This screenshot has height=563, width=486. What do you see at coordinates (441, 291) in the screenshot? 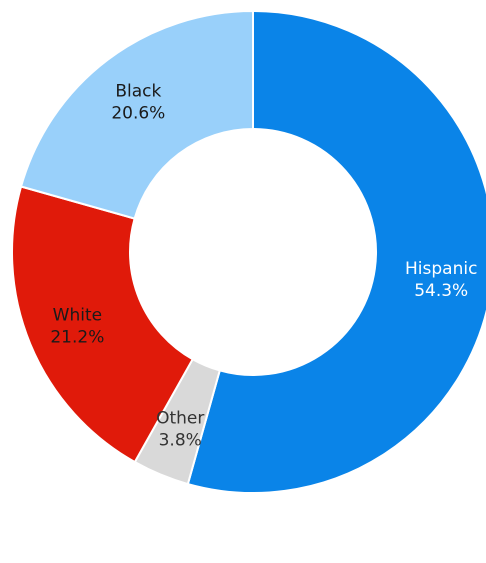
I see `slice-value-hispanic: 54.3%` at bounding box center [441, 291].